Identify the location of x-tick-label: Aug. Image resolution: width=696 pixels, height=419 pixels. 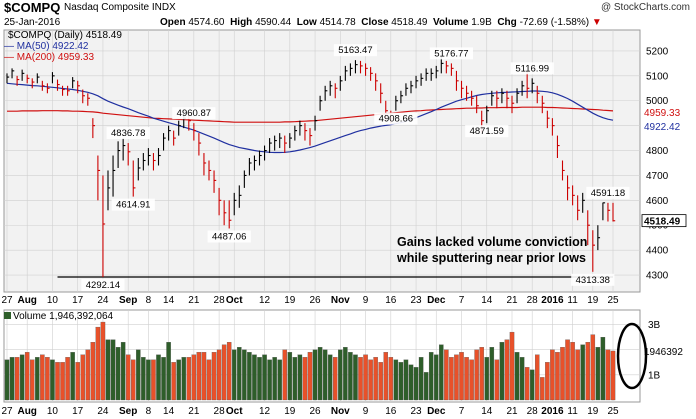
(26, 300).